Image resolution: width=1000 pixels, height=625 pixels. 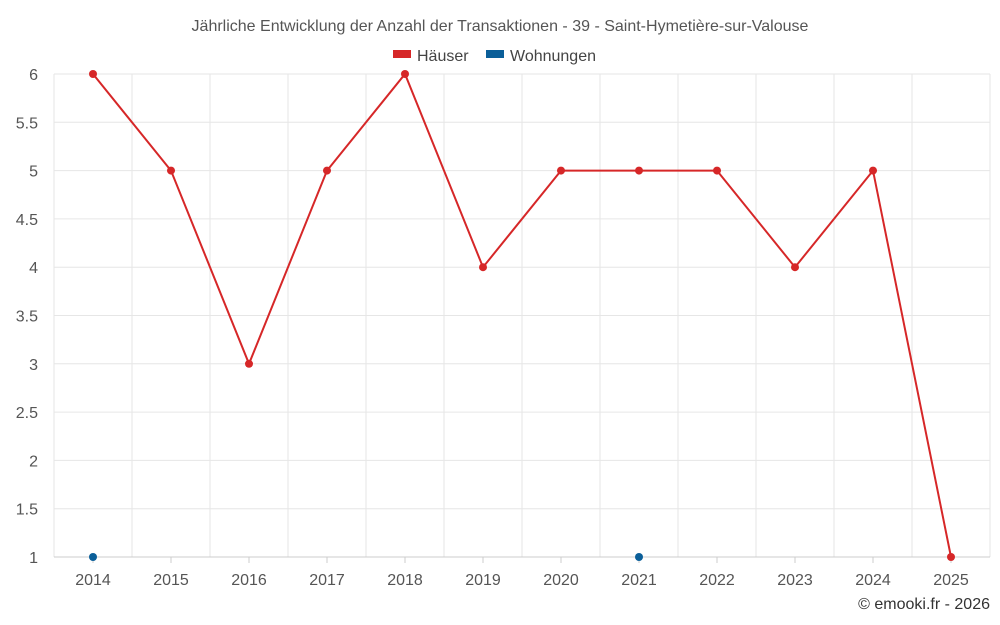 I want to click on x-tick-label: 2016, so click(x=249, y=580).